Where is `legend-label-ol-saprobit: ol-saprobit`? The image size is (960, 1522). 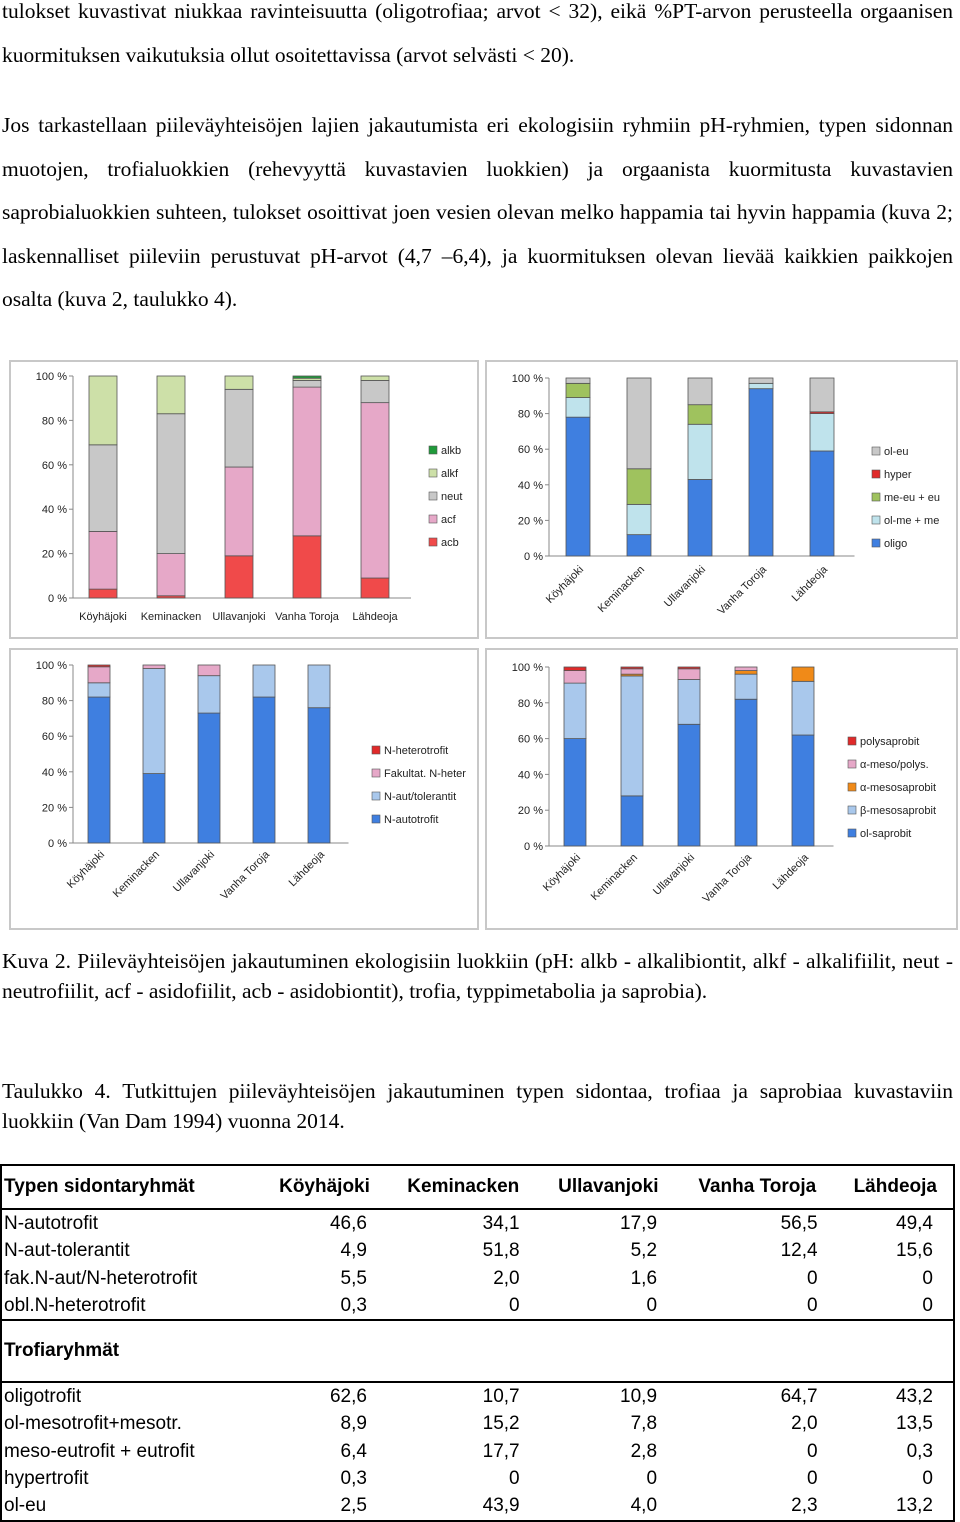 legend-label-ol-saprobit: ol-saprobit is located at coordinates (885, 834).